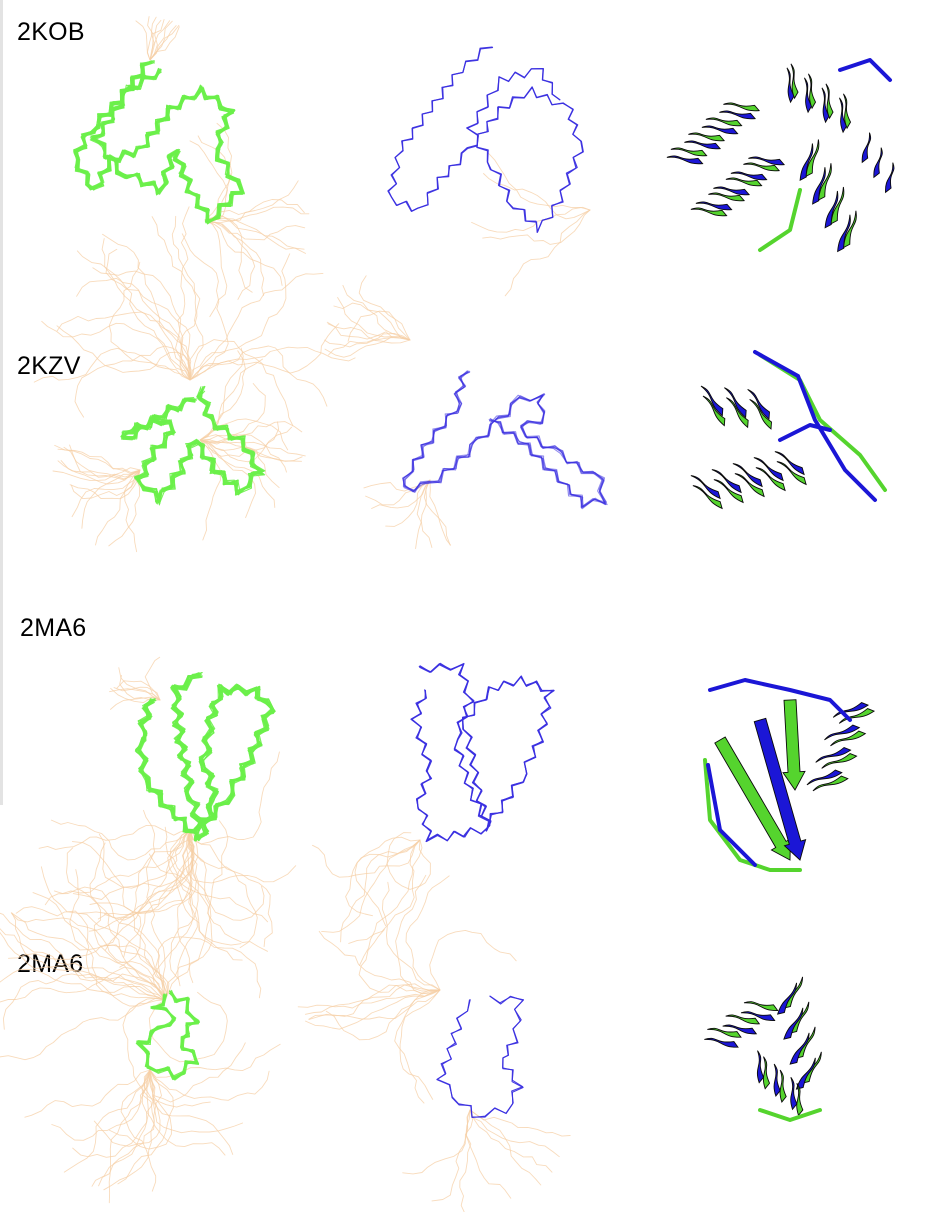  I want to click on row-label-2ma6-first: 2MA6, so click(53, 628).